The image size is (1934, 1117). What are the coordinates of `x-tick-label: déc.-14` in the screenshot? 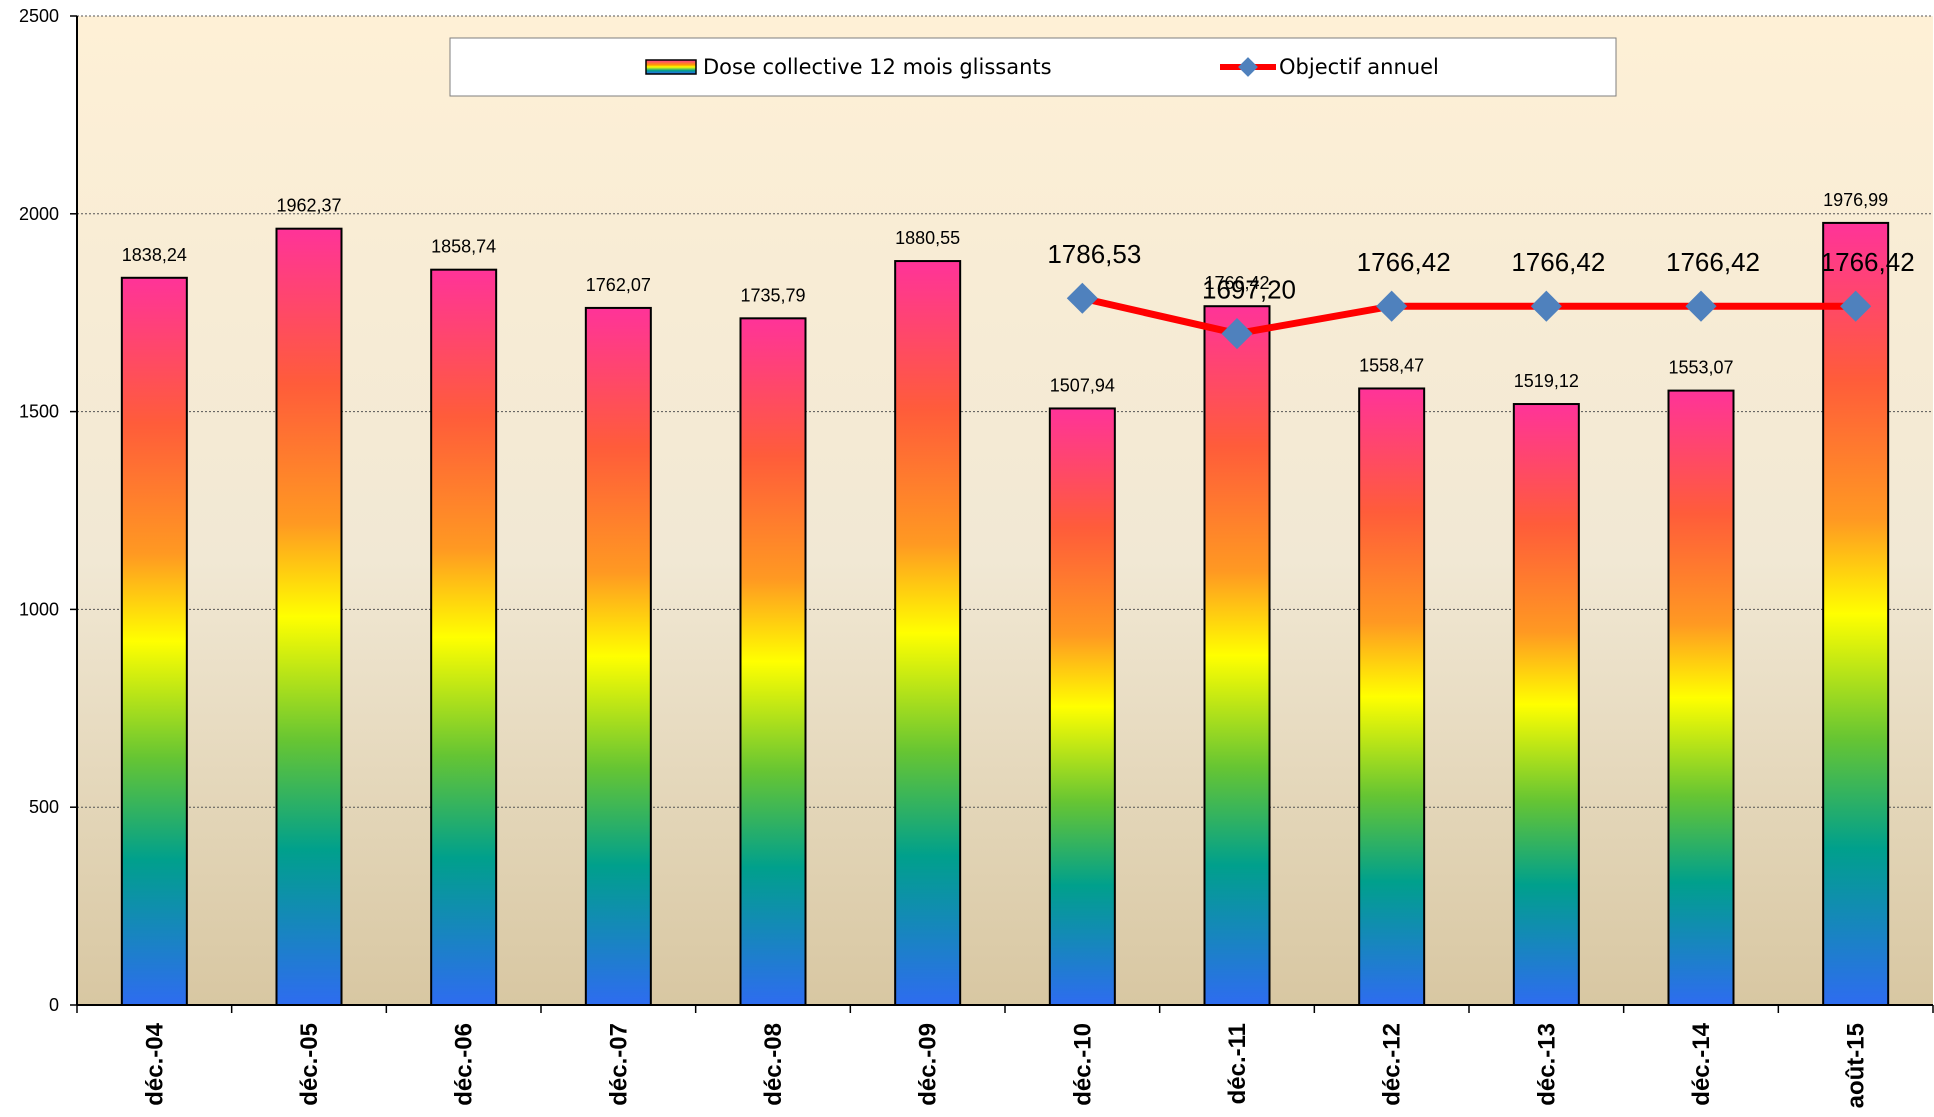 It's located at (1701, 1063).